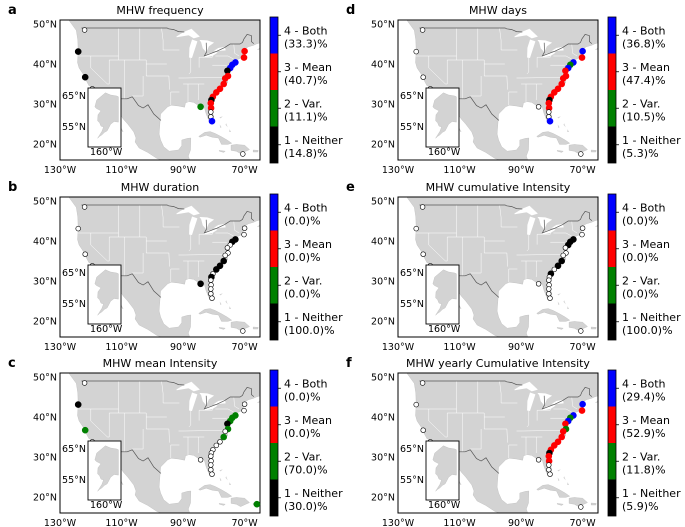 Image resolution: width=685 pixels, height=527 pixels. What do you see at coordinates (644, 116) in the screenshot?
I see `legend-percent: (10.5)%` at bounding box center [644, 116].